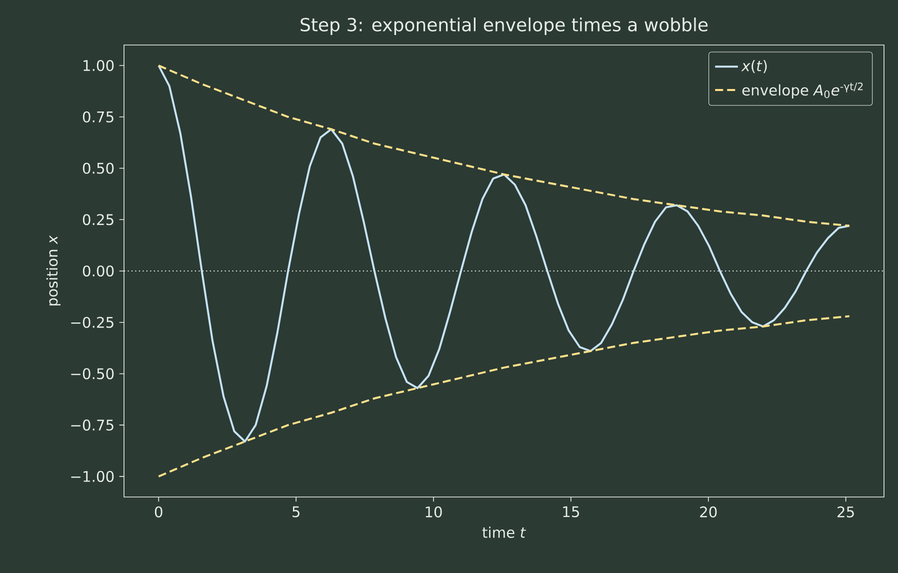 This screenshot has width=898, height=573. Describe the element at coordinates (296, 512) in the screenshot. I see `x-tick-label: 5` at that location.